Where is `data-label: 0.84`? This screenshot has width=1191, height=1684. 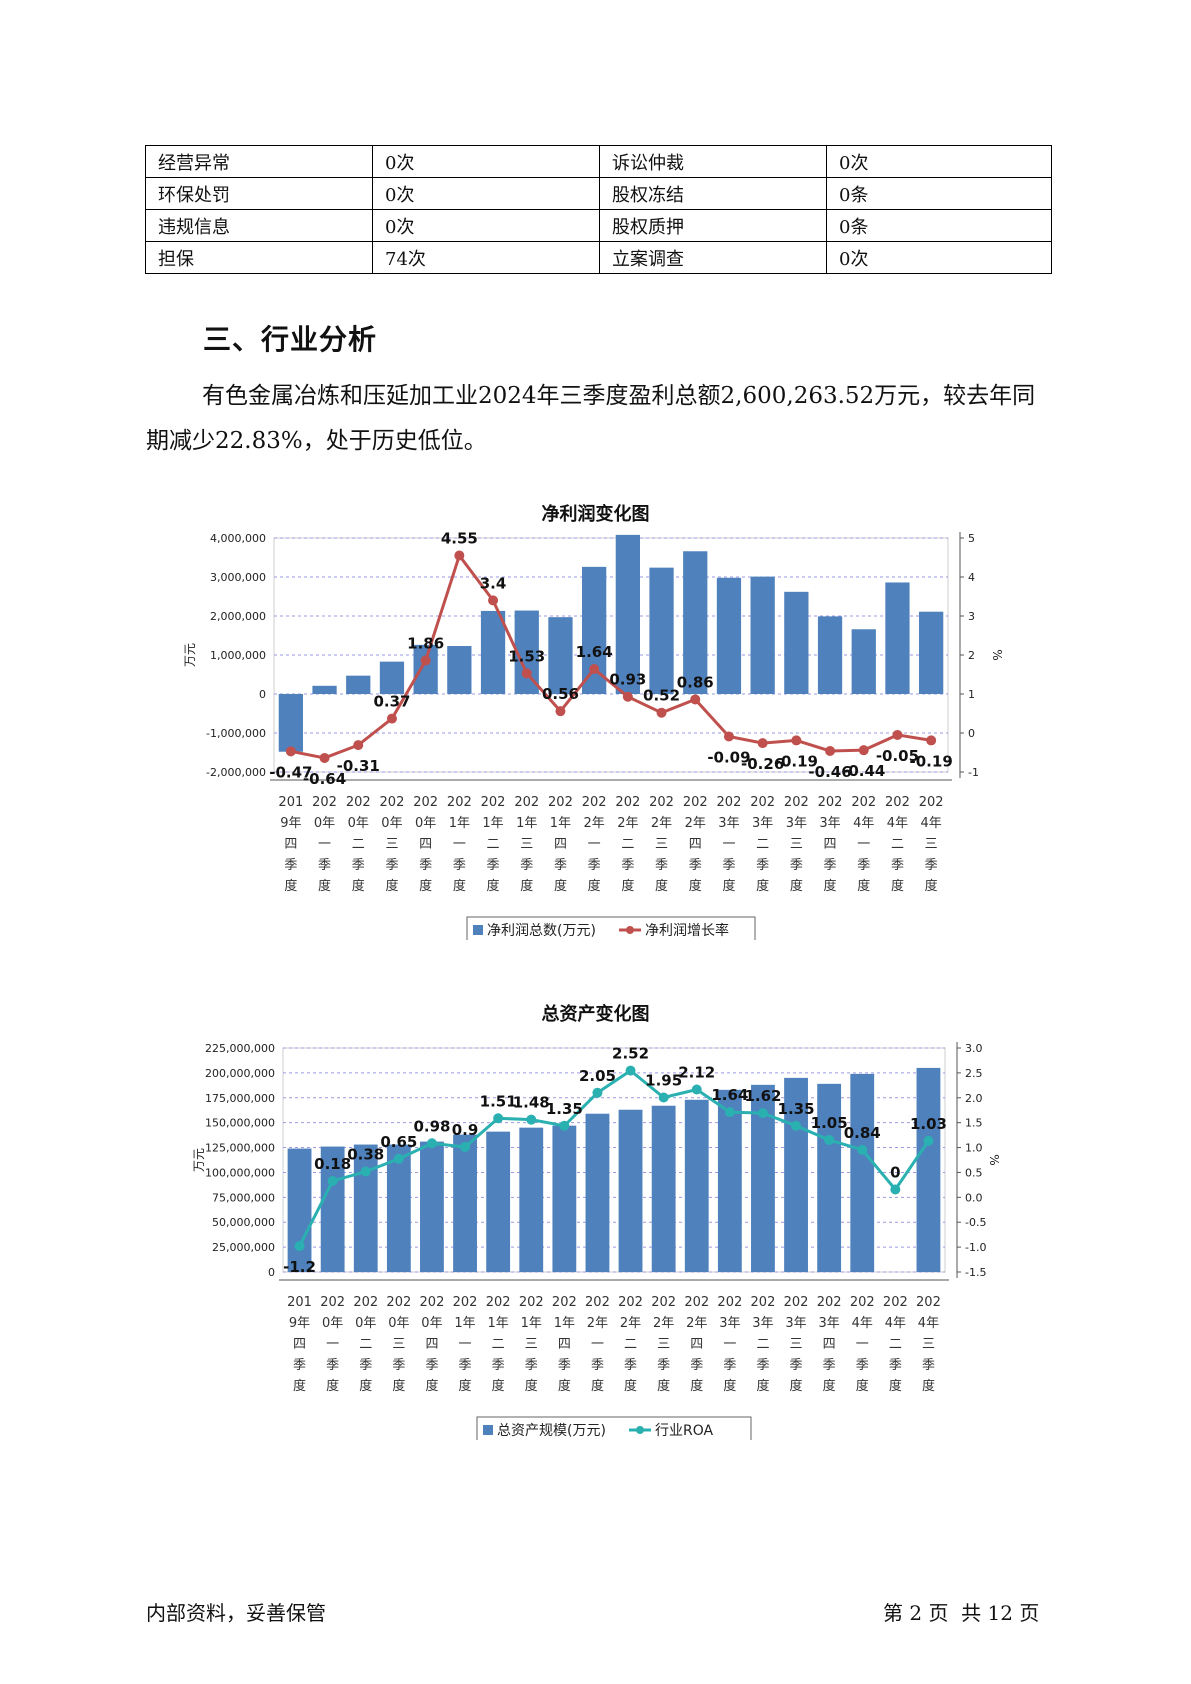
data-label: 0.84 is located at coordinates (862, 1133).